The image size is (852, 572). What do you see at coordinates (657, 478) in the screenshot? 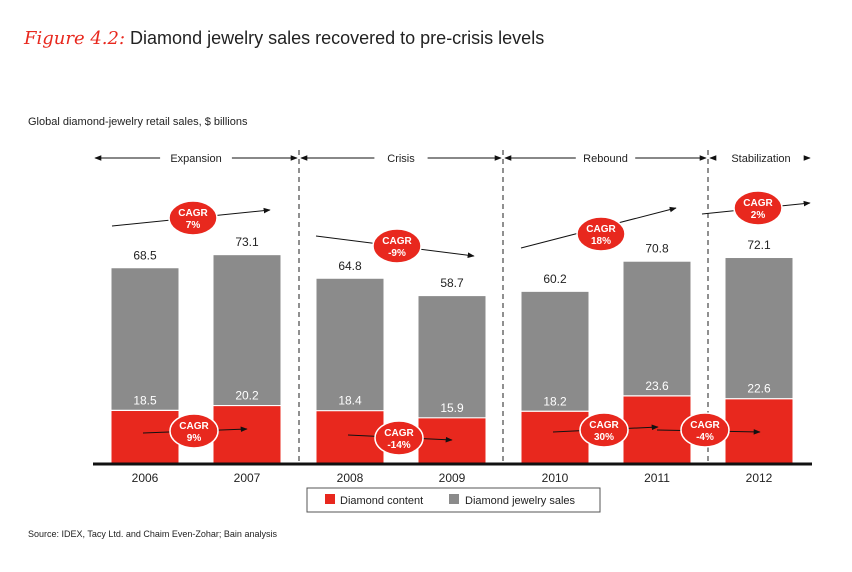
I see `x-tick-label: 2011` at bounding box center [657, 478].